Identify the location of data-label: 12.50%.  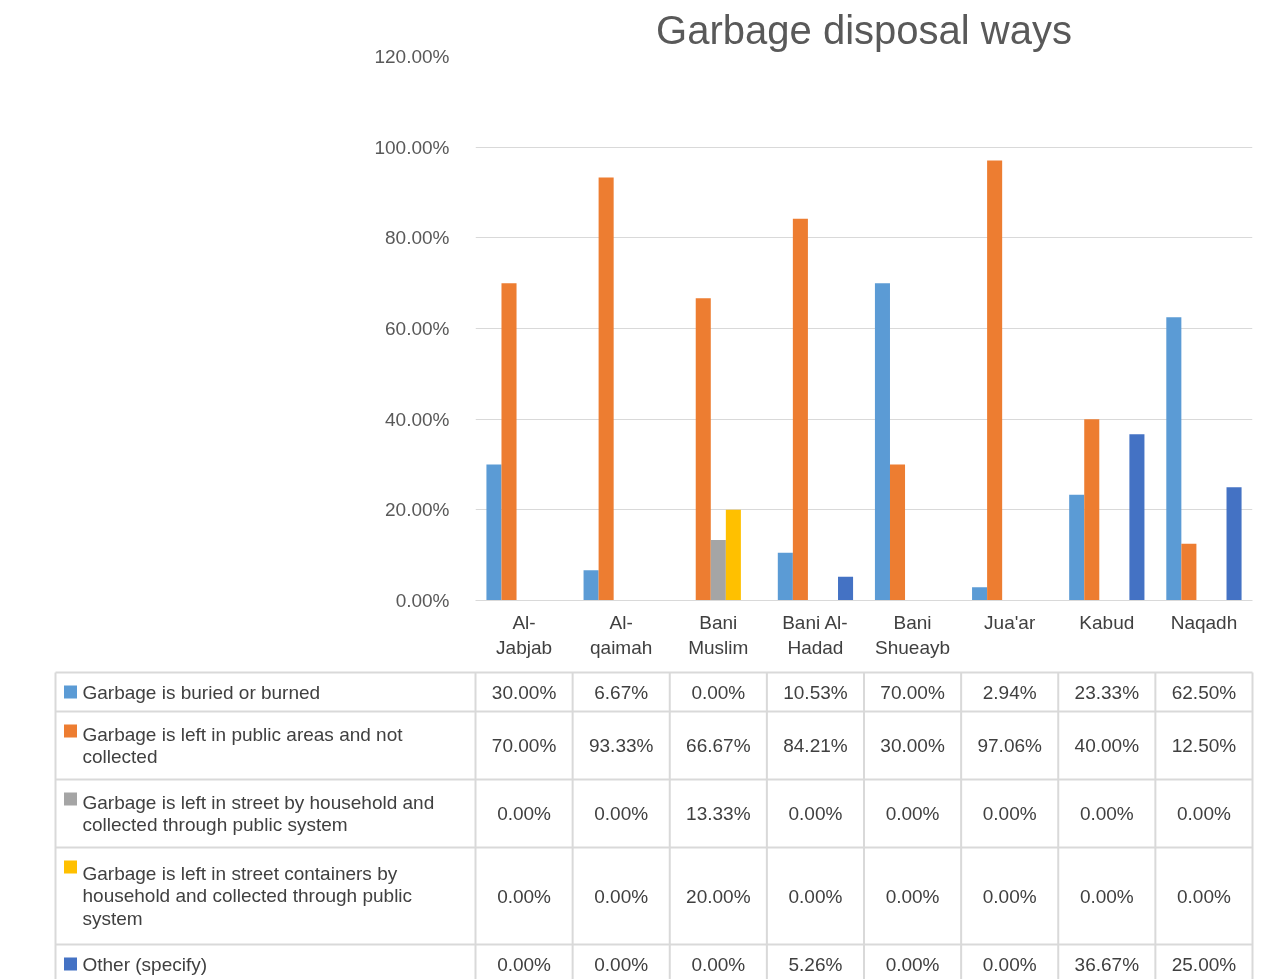
(1204, 745).